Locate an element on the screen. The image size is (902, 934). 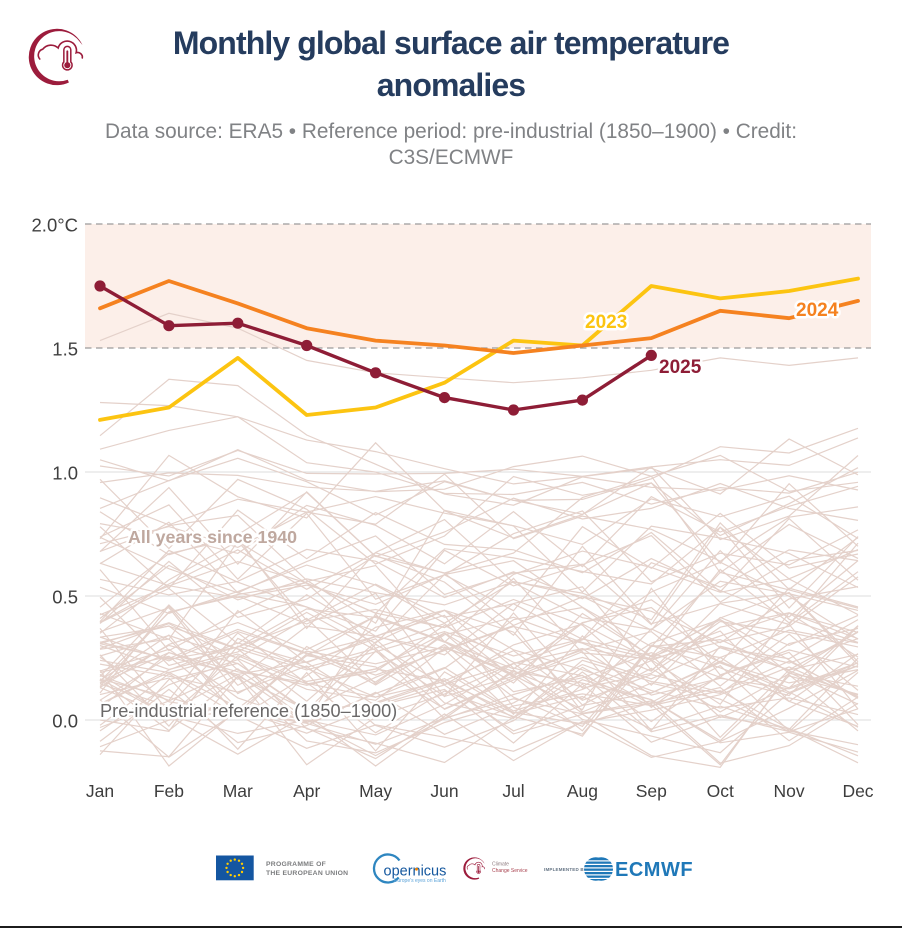
svg-text: IMPLEMENTED BY is located at coordinates (565, 869).